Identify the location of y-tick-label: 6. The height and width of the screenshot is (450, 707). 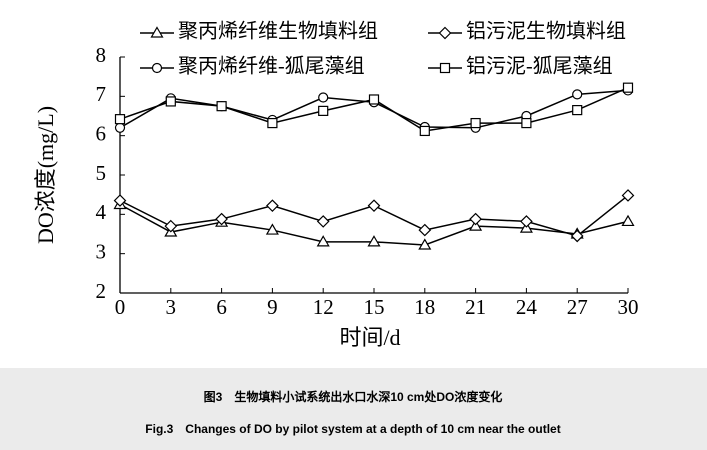
(101, 133).